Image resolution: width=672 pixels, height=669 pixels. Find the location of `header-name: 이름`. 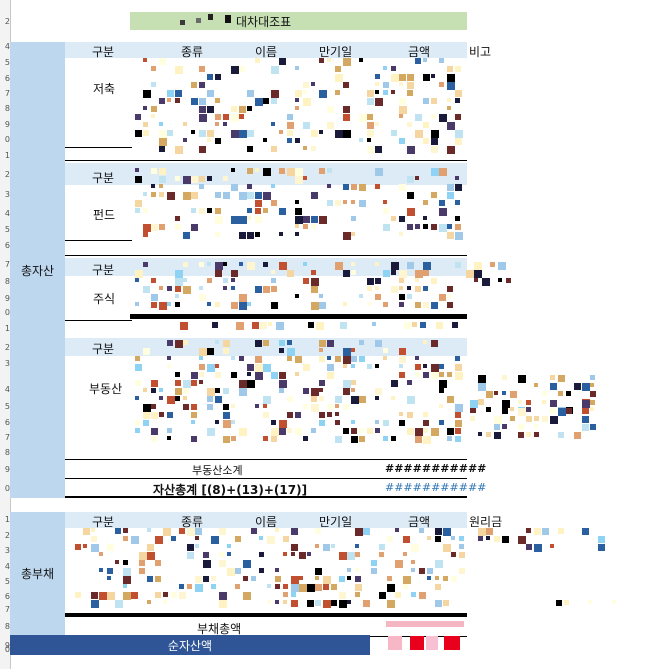

header-name: 이름 is located at coordinates (266, 52).